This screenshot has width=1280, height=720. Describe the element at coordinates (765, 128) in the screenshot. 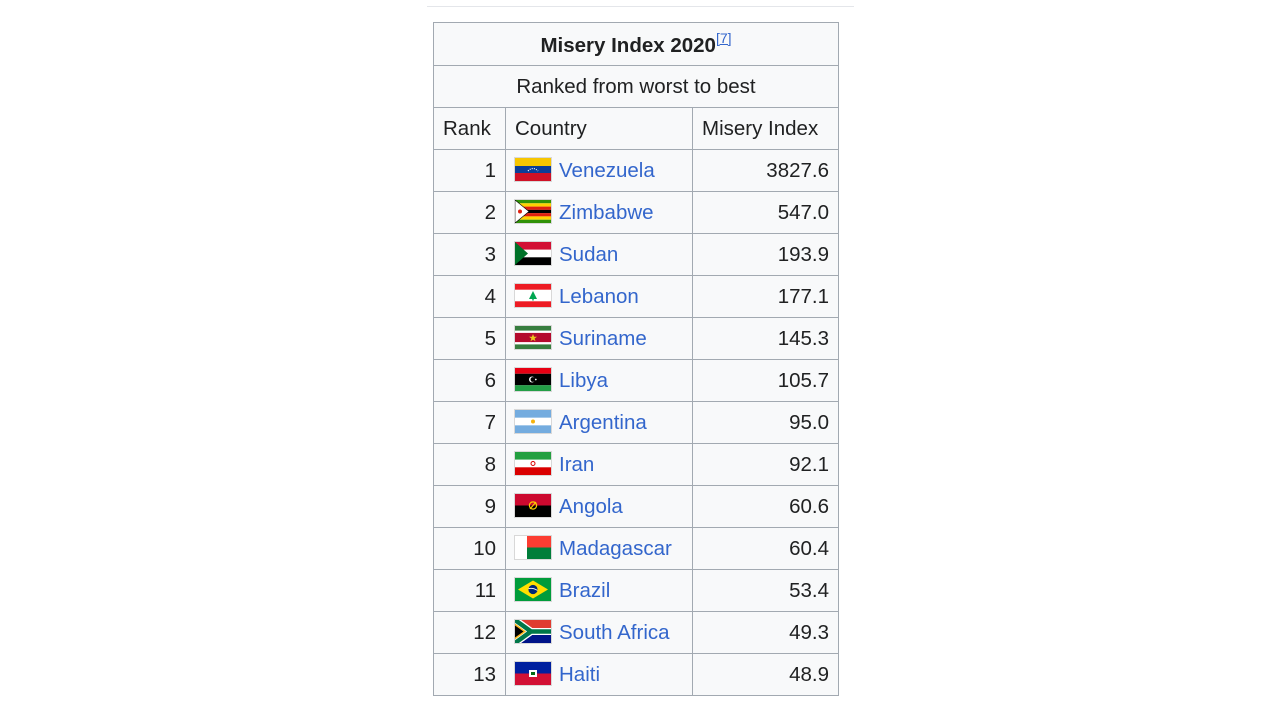

I see `misery-index-column-header: Misery Index` at that location.